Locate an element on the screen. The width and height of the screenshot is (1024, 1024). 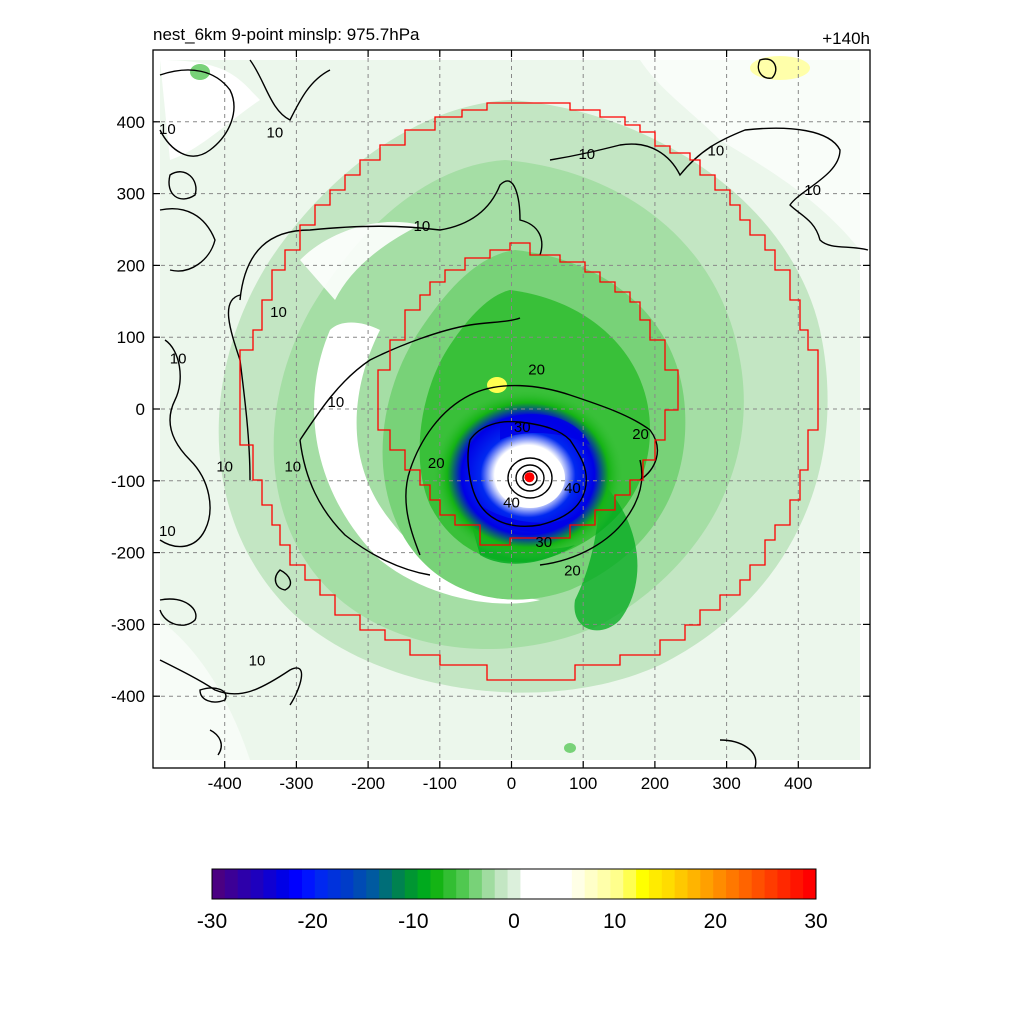
colorbar-tick-label: -10 is located at coordinates (413, 921).